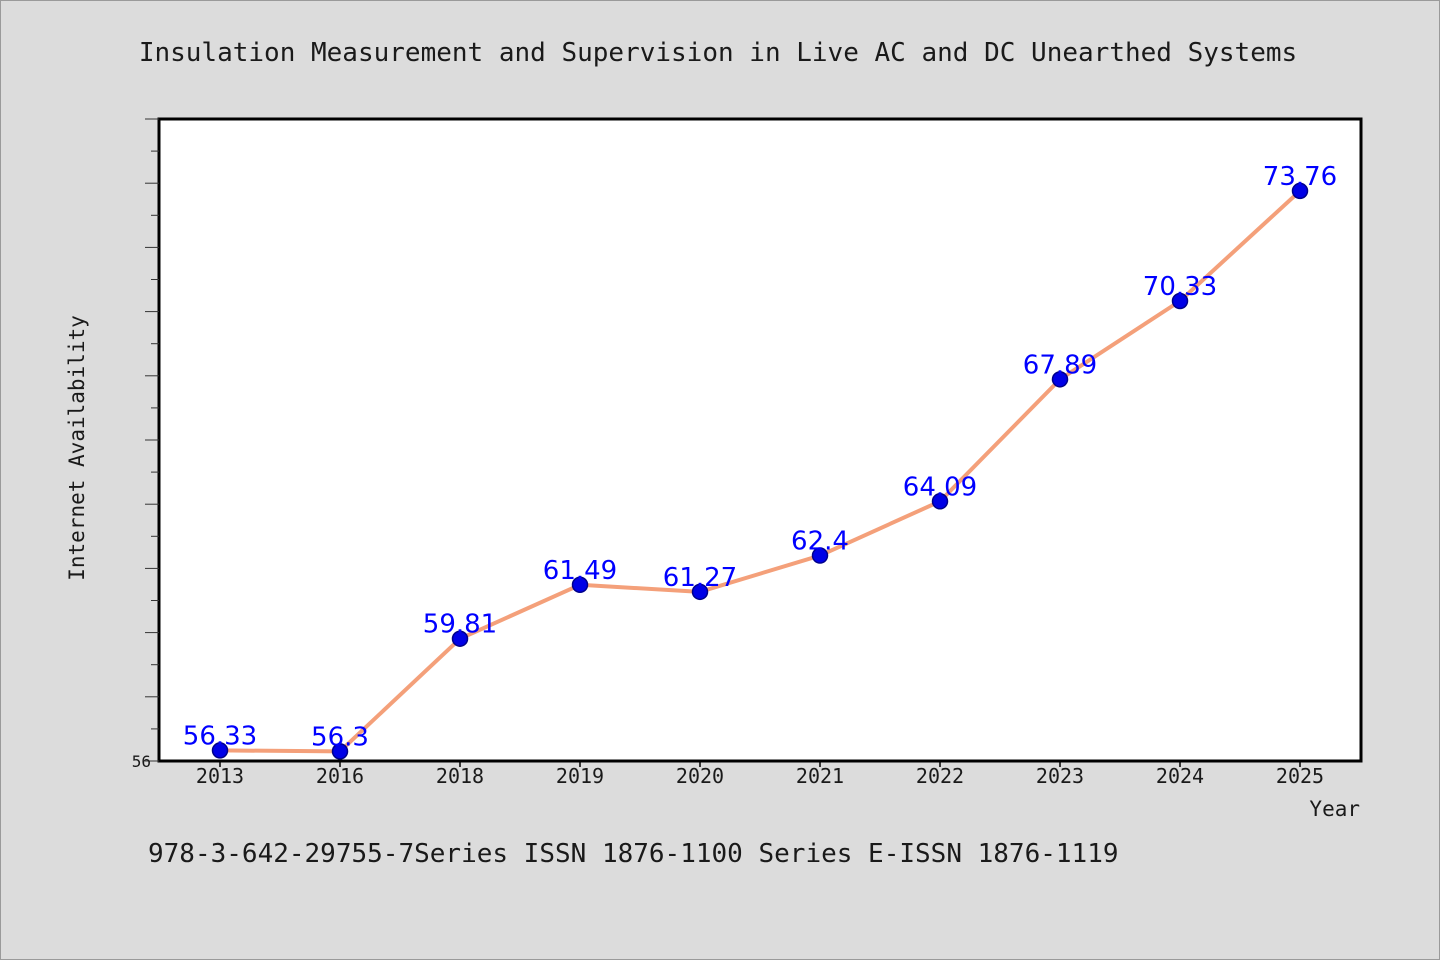 The image size is (1440, 960). I want to click on x-tick-label: 2013, so click(220, 776).